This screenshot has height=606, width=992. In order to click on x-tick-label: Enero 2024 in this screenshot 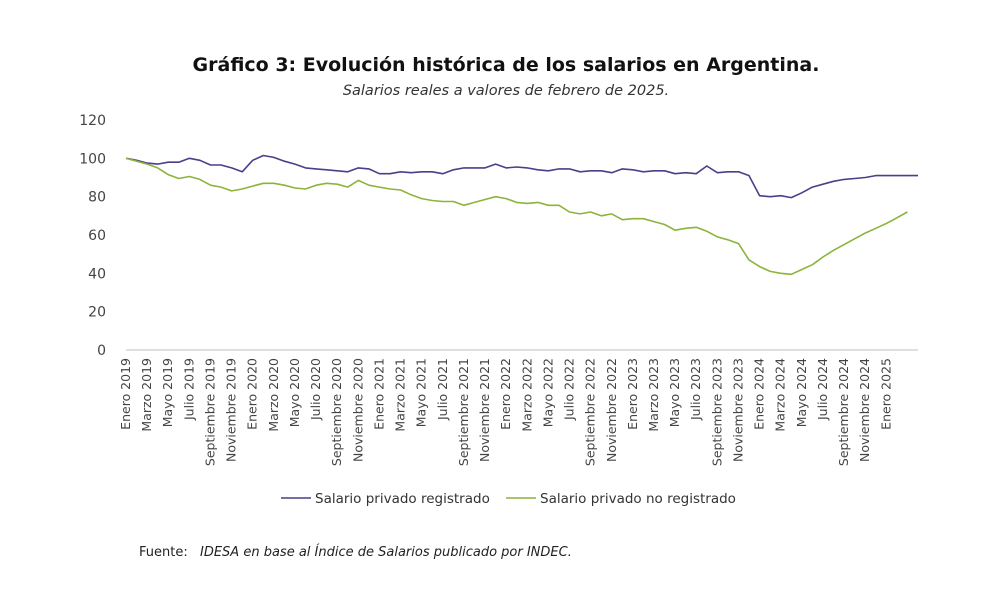, I will do `click(759, 394)`.